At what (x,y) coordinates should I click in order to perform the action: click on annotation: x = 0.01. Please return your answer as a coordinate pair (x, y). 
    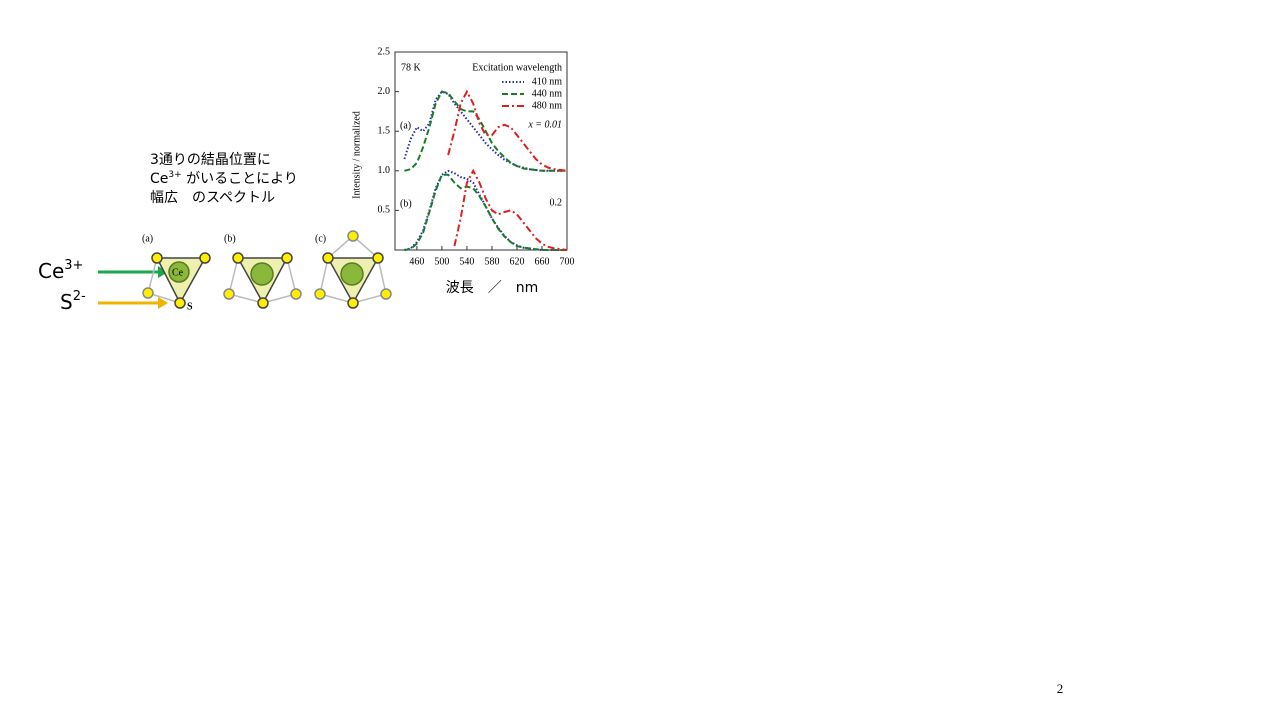
    Looking at the image, I should click on (544, 124).